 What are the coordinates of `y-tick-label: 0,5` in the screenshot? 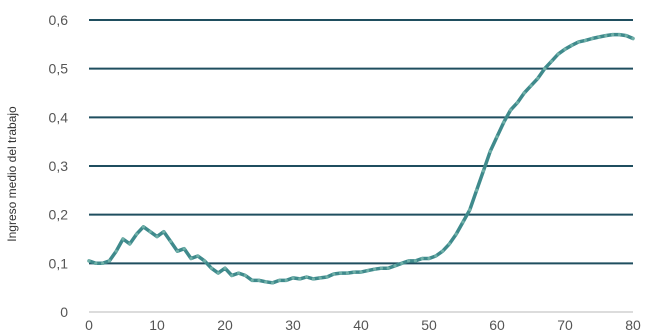 It's located at (59, 69).